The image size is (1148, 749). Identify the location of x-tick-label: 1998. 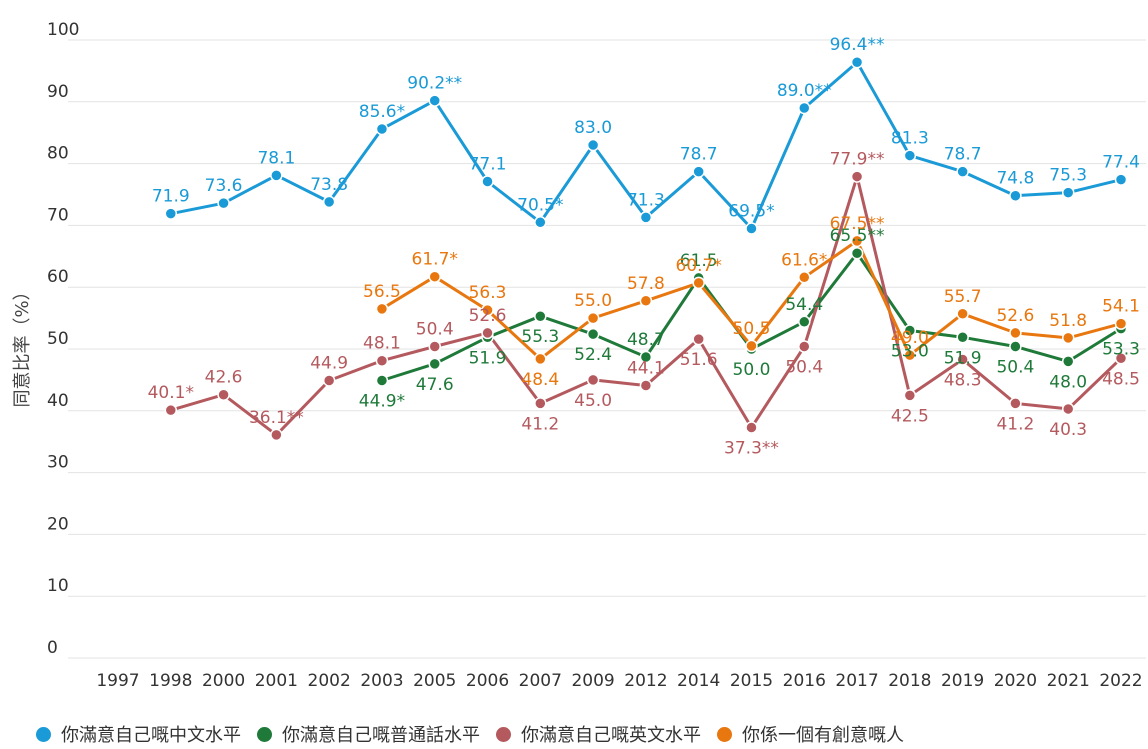
(170, 681).